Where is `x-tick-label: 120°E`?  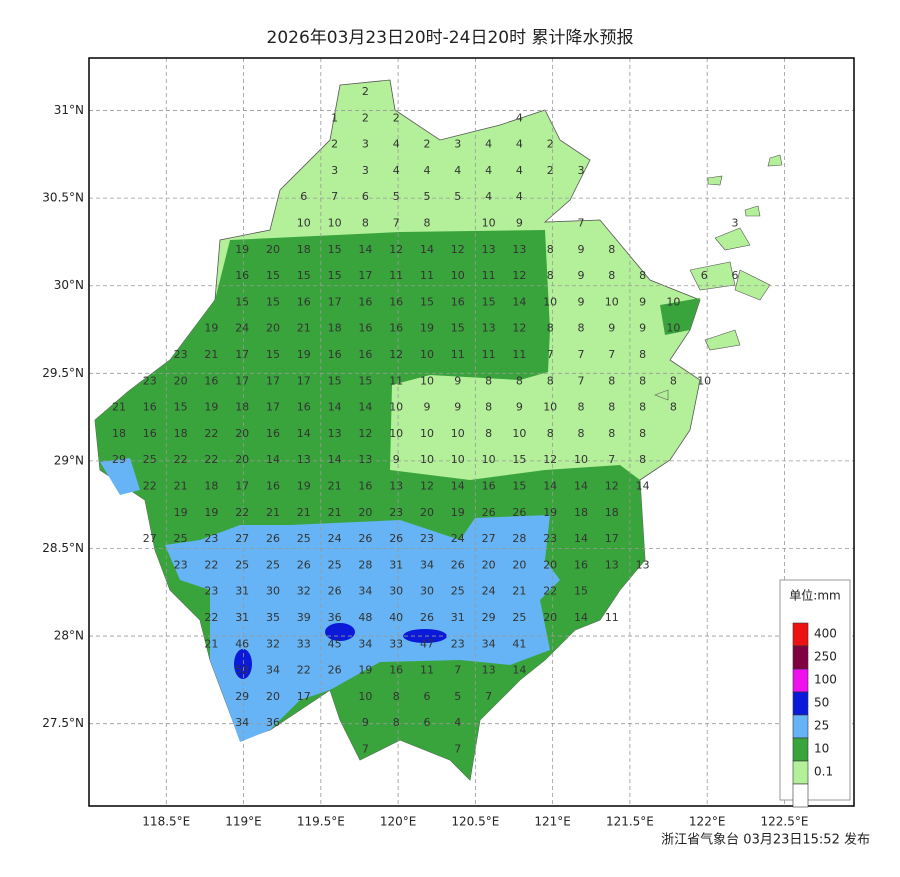 x-tick-label: 120°E is located at coordinates (398, 822).